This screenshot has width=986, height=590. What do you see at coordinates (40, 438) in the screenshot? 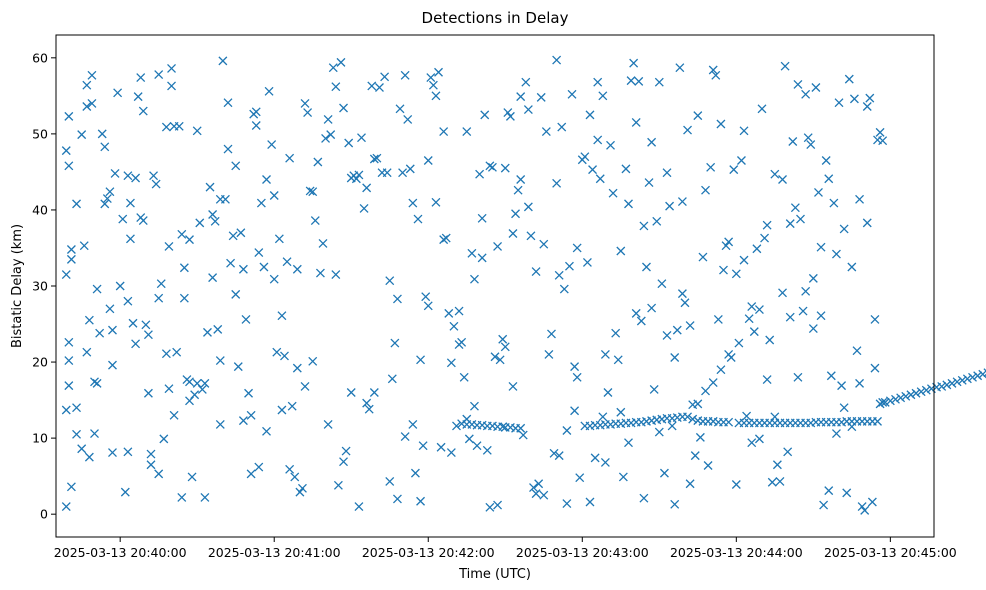
I see `y-tick-label: 10` at bounding box center [40, 438].